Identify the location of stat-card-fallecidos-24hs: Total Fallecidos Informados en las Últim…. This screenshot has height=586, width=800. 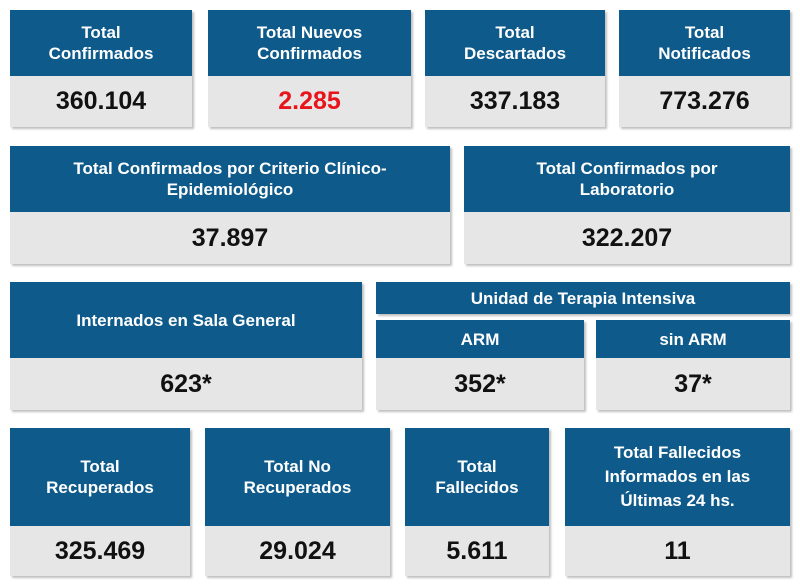
(677, 502).